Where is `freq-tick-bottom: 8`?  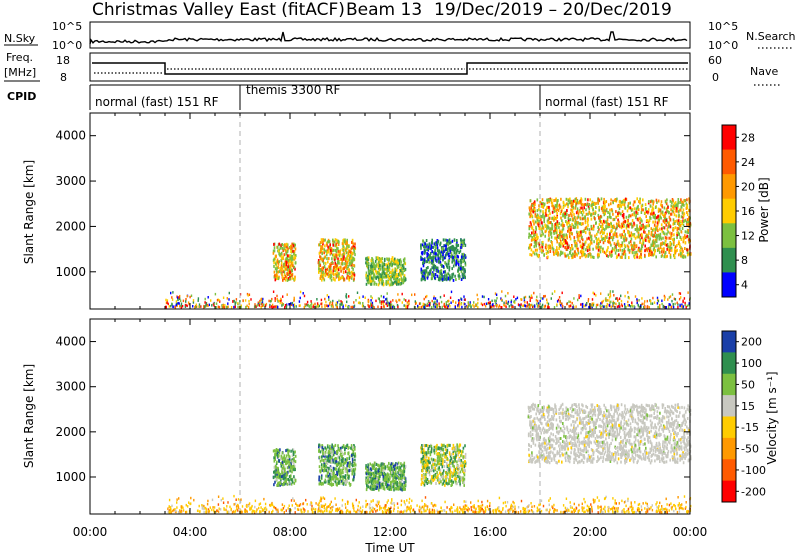
freq-tick-bottom: 8 is located at coordinates (63, 77).